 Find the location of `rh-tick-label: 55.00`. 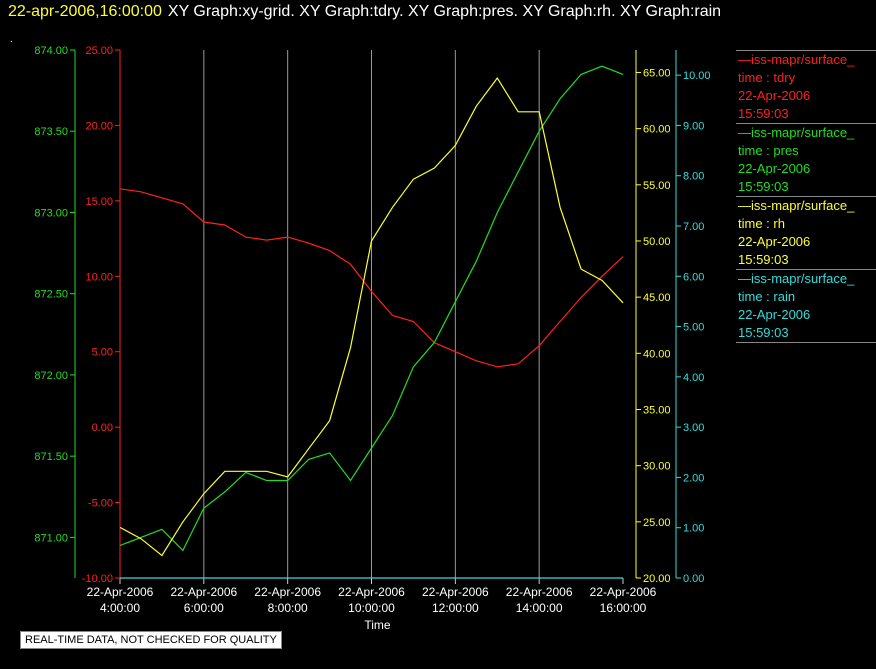

rh-tick-label: 55.00 is located at coordinates (657, 186).